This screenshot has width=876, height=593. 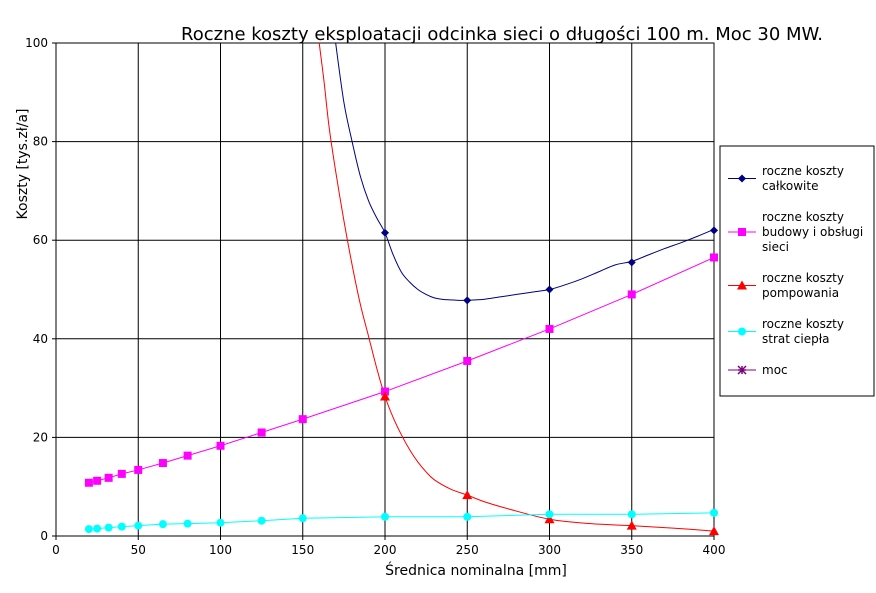 I want to click on legend-label: roczne koszty pompowania, so click(x=803, y=285).